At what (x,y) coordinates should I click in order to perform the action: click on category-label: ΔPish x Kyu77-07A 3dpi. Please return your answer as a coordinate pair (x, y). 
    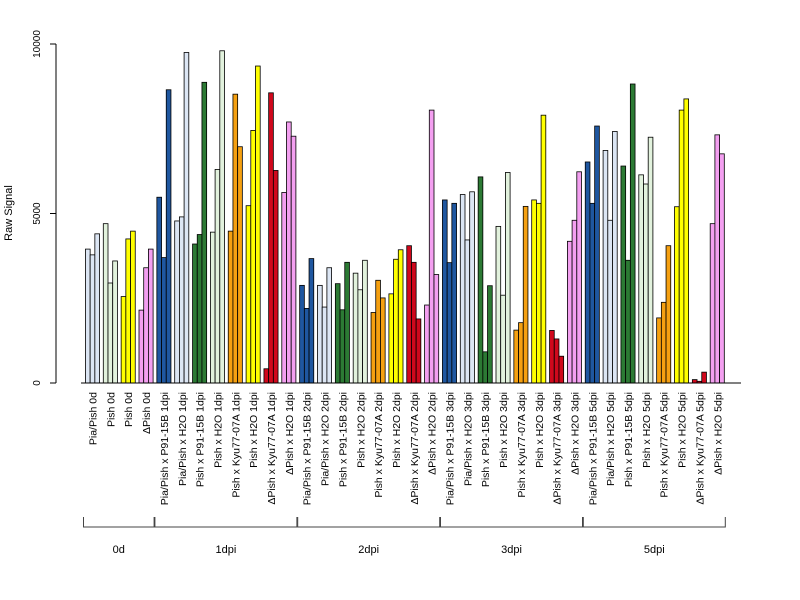
    Looking at the image, I should click on (558, 448).